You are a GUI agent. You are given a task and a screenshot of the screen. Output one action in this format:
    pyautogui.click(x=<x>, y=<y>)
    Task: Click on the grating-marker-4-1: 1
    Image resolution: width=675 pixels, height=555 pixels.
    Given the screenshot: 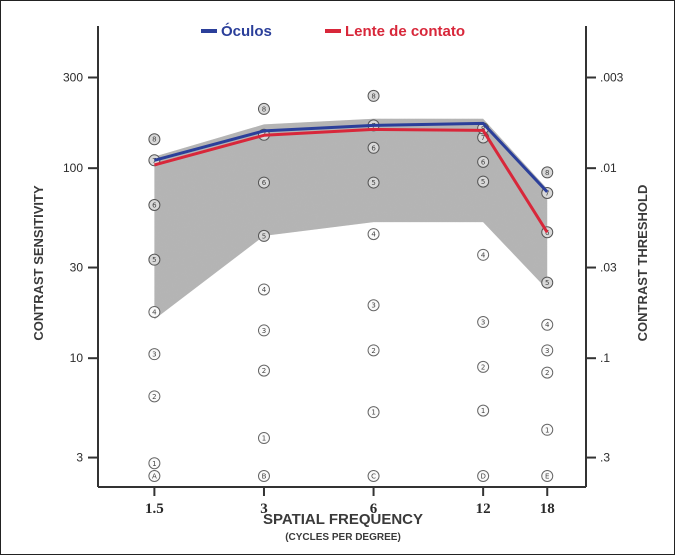 What is the action you would take?
    pyautogui.click(x=547, y=429)
    